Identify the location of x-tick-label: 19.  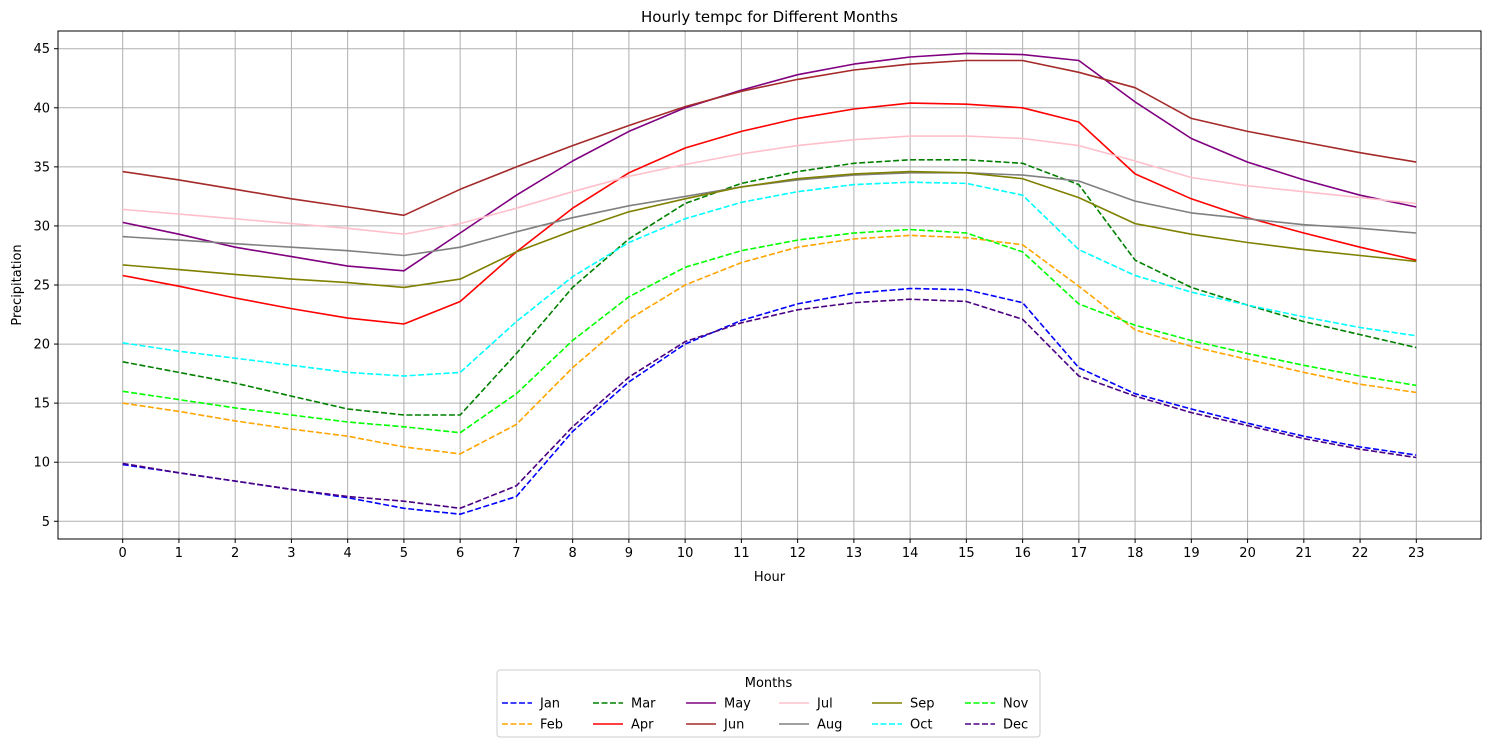
(1191, 553).